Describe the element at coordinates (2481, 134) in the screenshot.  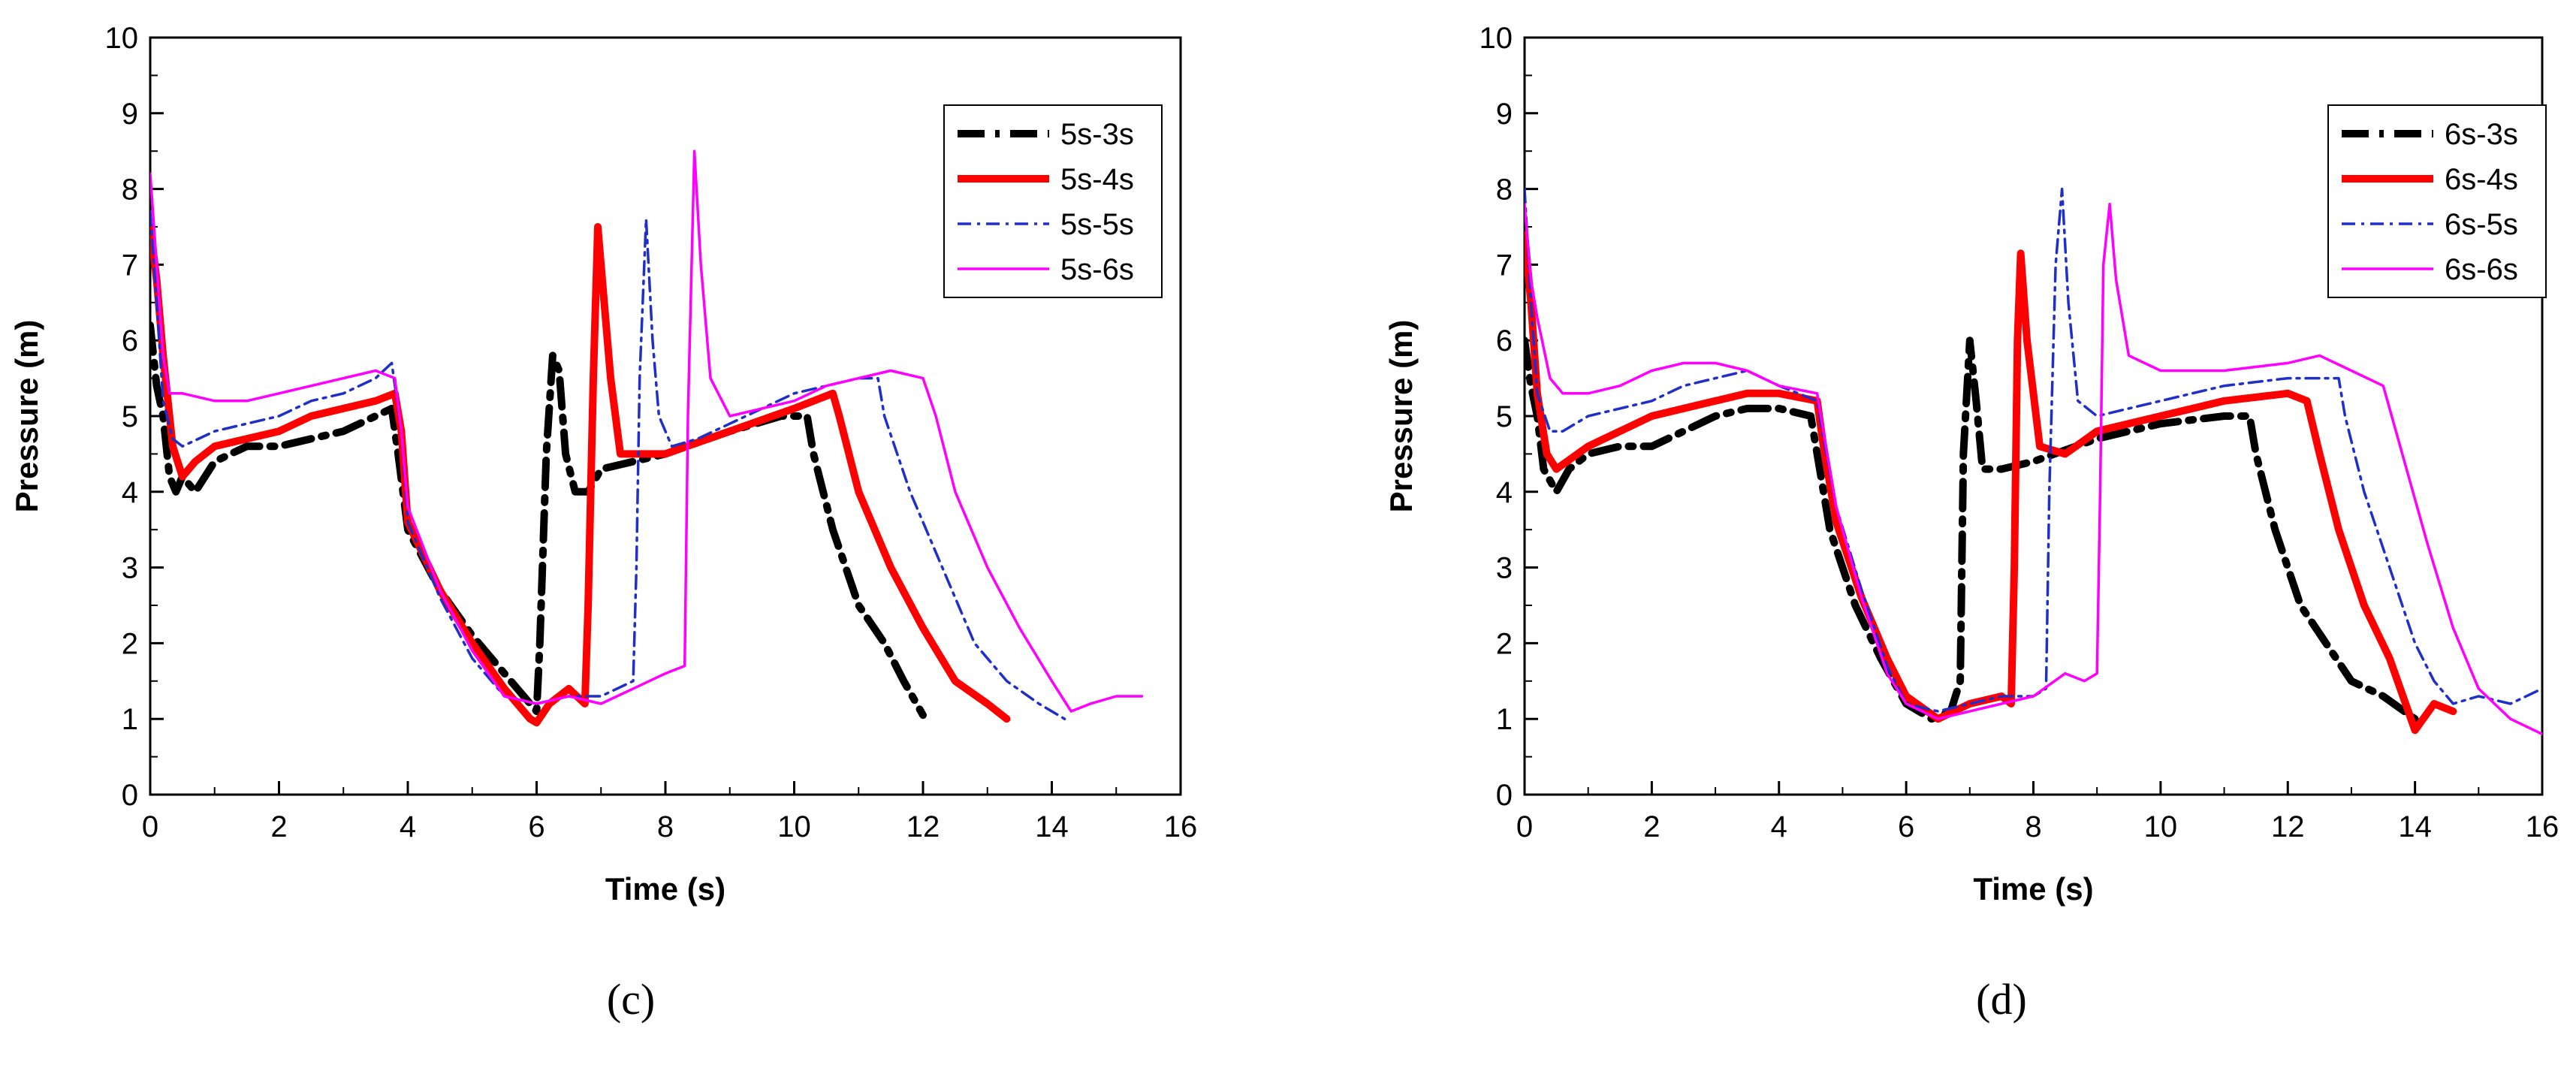
I see `legend-label: 6s-3s` at that location.